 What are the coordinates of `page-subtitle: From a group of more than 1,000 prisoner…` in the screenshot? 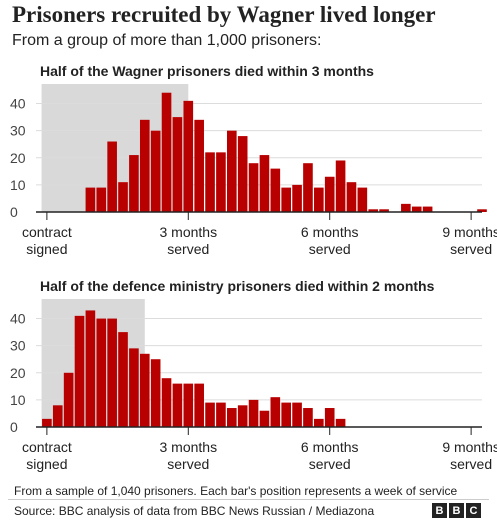 It's located at (167, 40).